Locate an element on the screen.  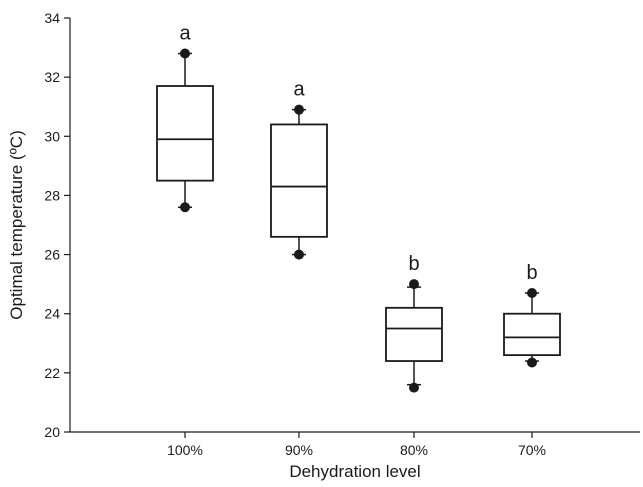
y-tick-label: 32 is located at coordinates (52, 77).